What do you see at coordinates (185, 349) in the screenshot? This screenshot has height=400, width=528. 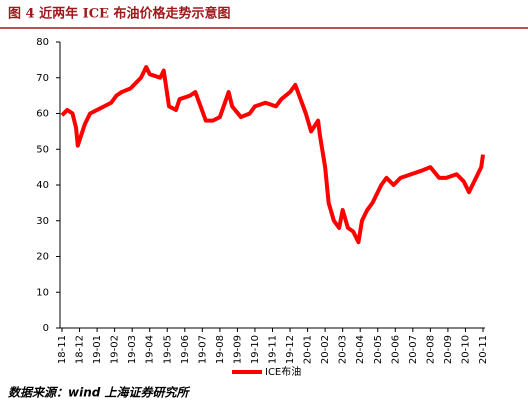 I see `x-tick-label: 19-06` at bounding box center [185, 349].